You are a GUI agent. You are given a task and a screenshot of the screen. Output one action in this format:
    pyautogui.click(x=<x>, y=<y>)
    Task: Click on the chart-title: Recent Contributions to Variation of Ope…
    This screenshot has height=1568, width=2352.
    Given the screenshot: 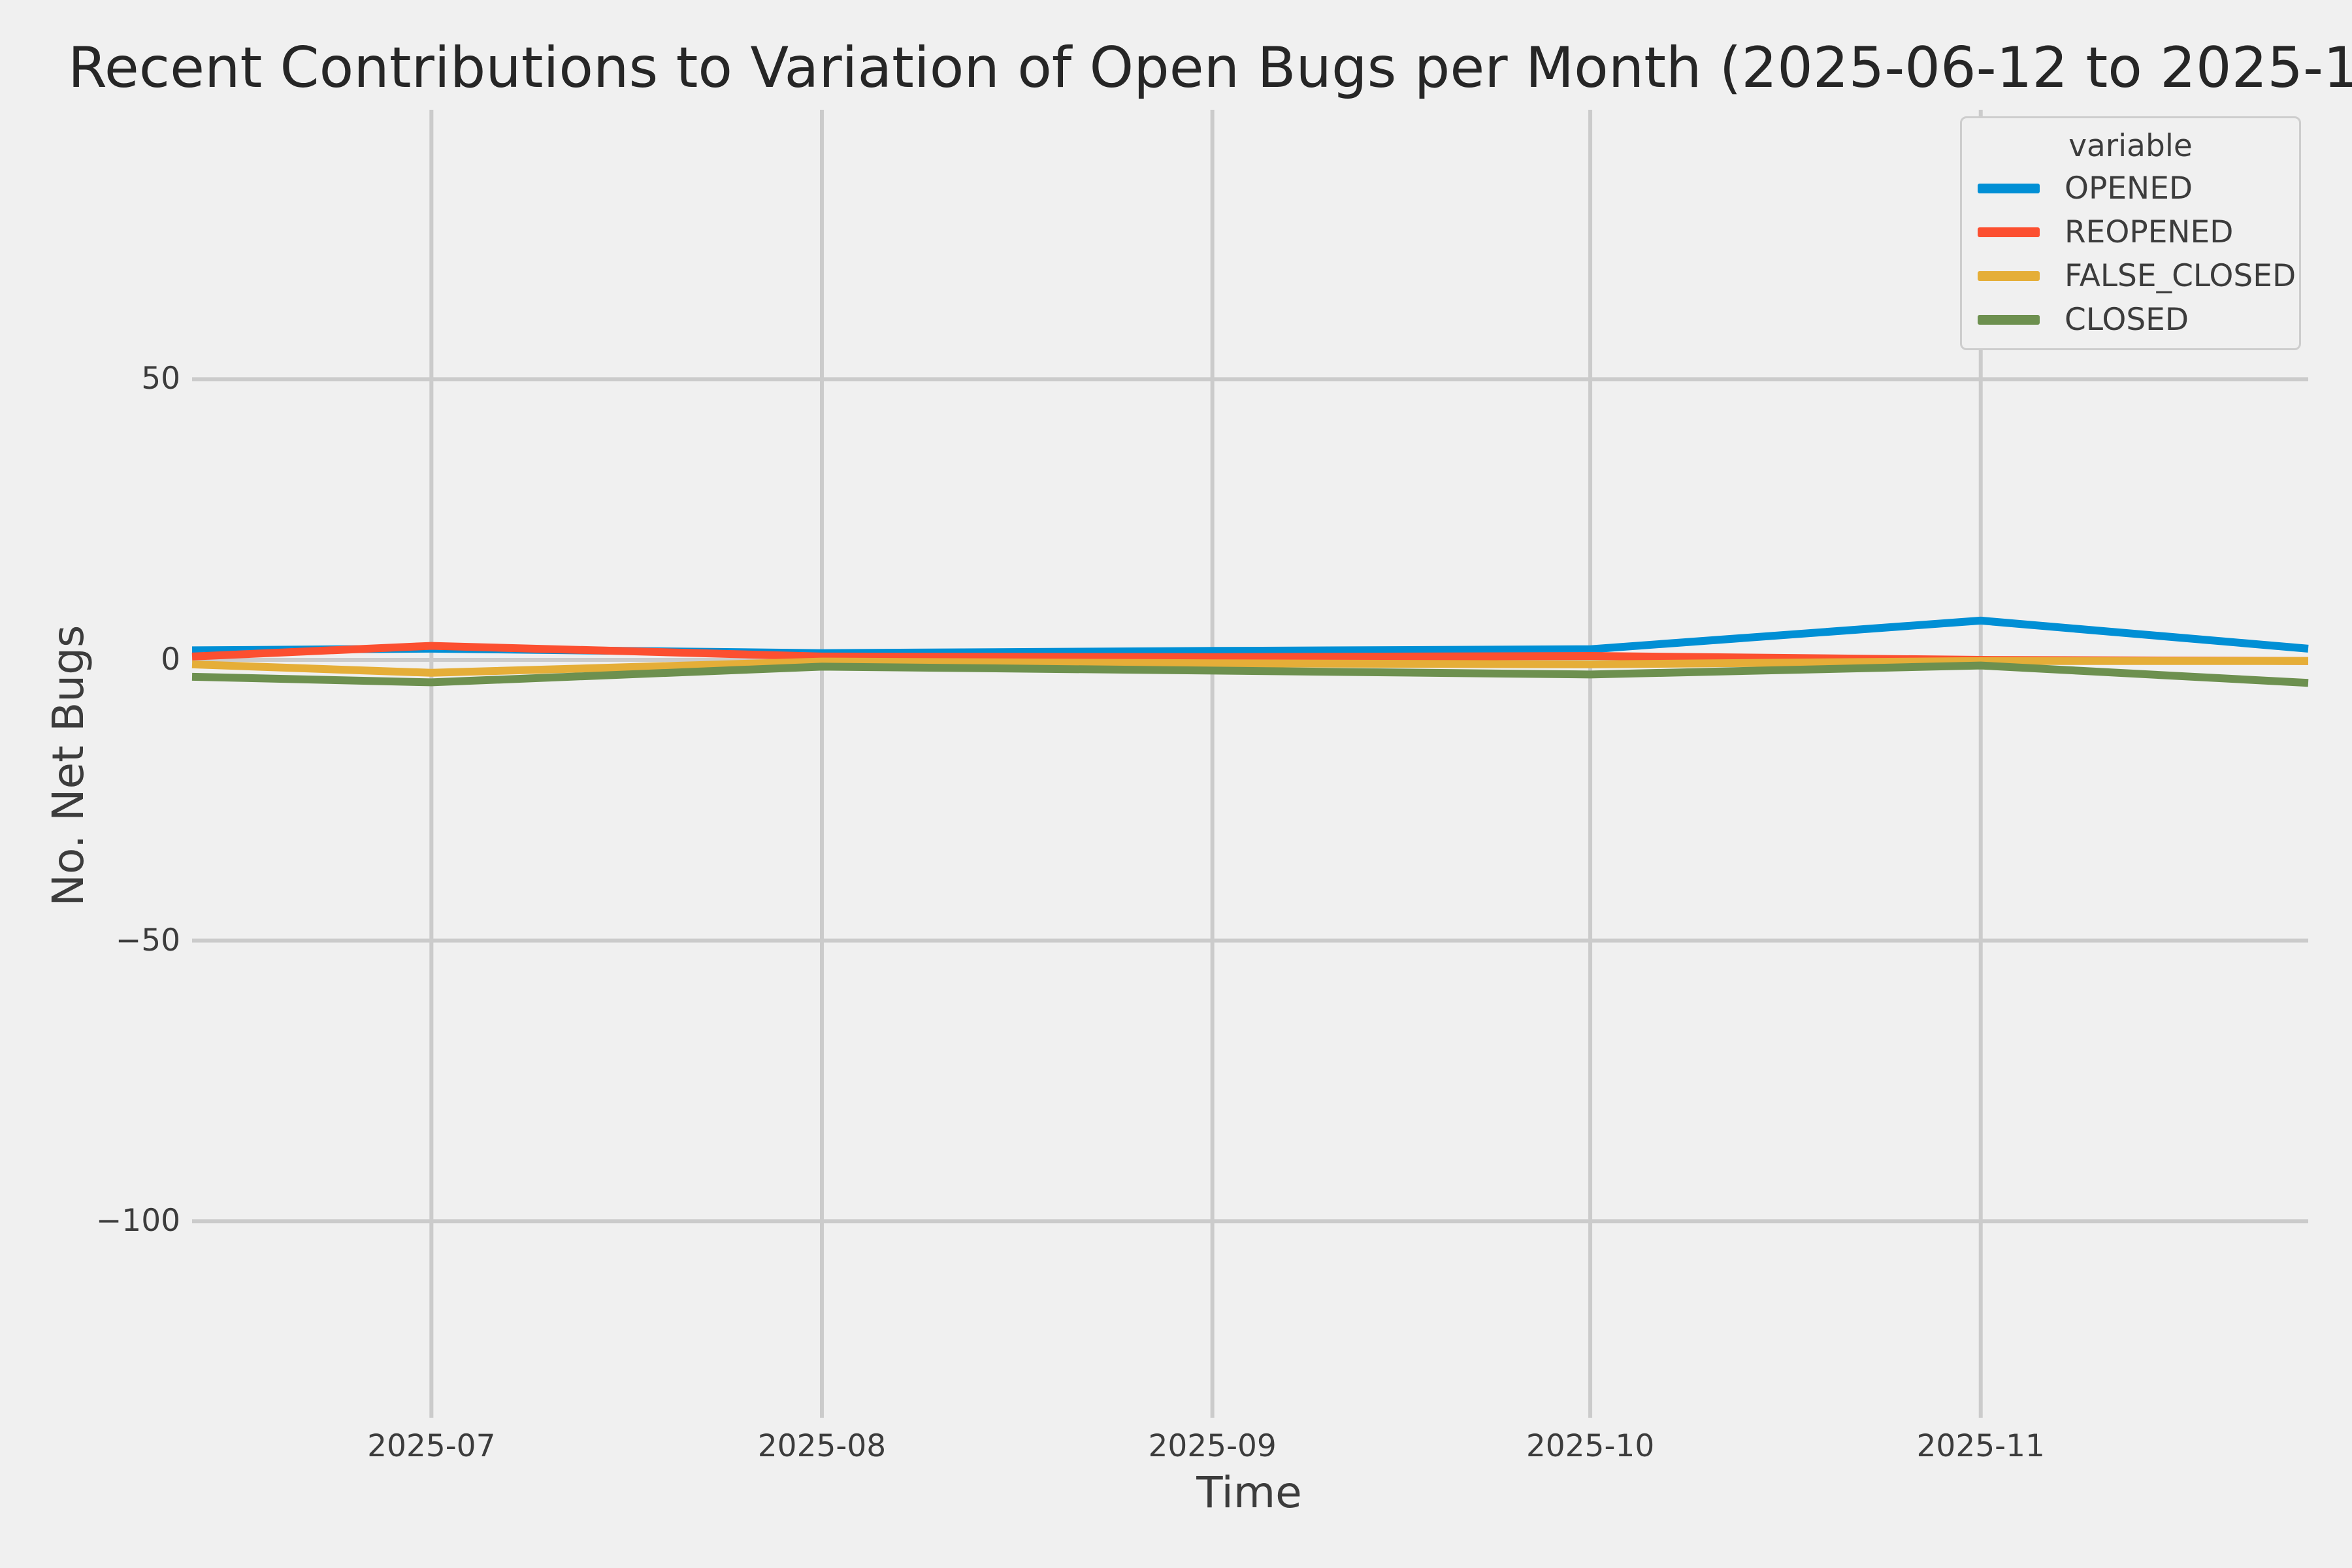 What is the action you would take?
    pyautogui.click(x=1210, y=68)
    